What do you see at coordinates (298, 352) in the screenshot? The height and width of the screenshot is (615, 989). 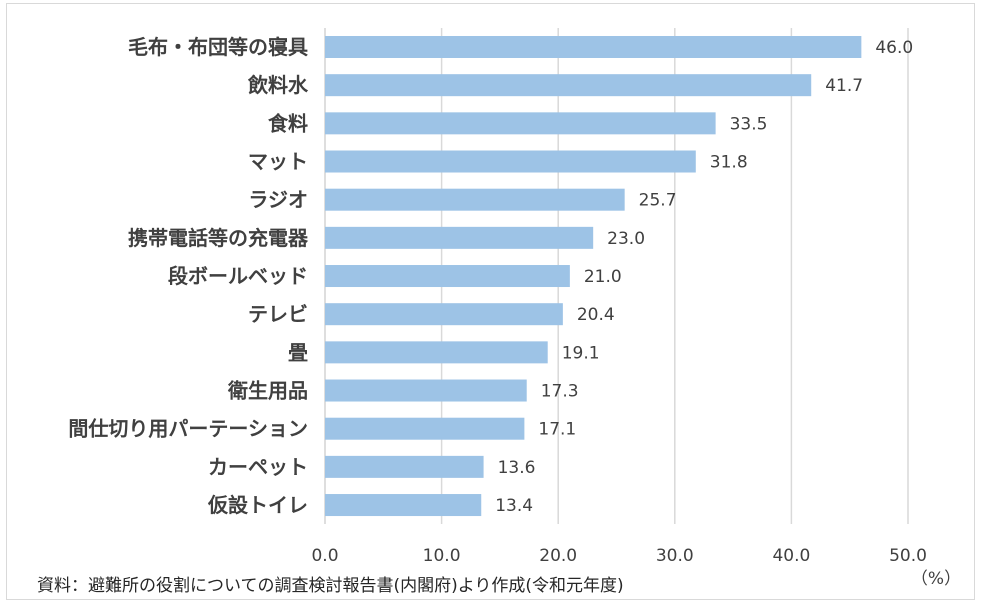 I see `category-label: 畳` at bounding box center [298, 352].